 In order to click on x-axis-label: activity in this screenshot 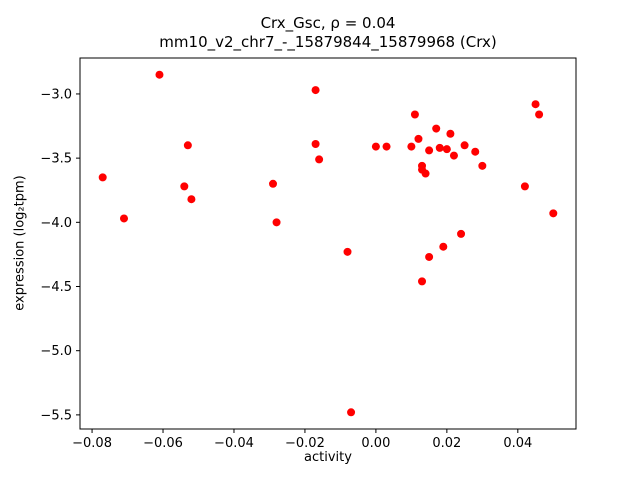, I will do `click(328, 457)`.